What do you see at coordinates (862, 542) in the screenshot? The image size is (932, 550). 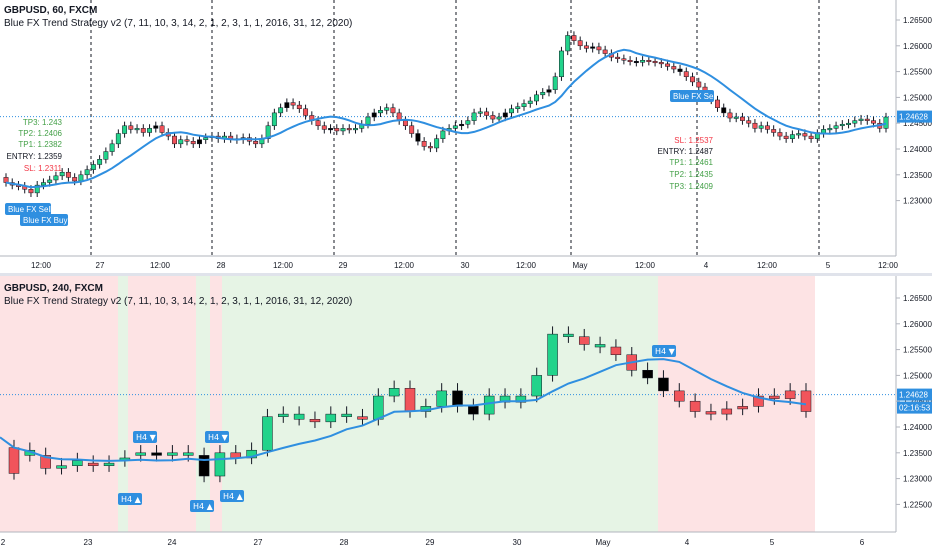 I see `time-tick-label: 6` at bounding box center [862, 542].